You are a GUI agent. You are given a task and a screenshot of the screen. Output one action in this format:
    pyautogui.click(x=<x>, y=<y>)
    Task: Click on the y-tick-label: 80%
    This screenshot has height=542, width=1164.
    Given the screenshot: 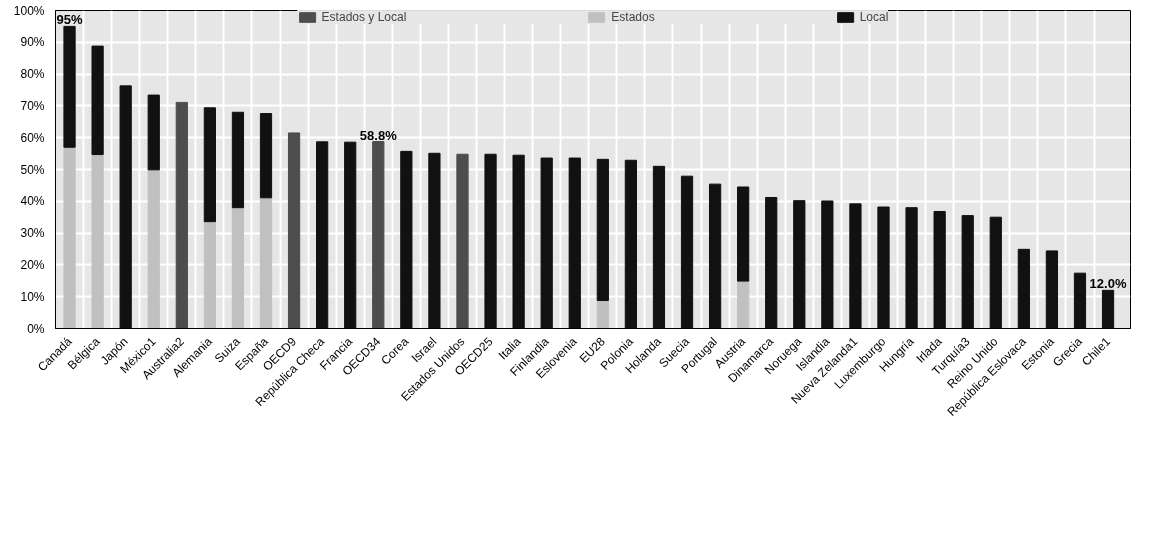 What is the action you would take?
    pyautogui.click(x=32, y=74)
    